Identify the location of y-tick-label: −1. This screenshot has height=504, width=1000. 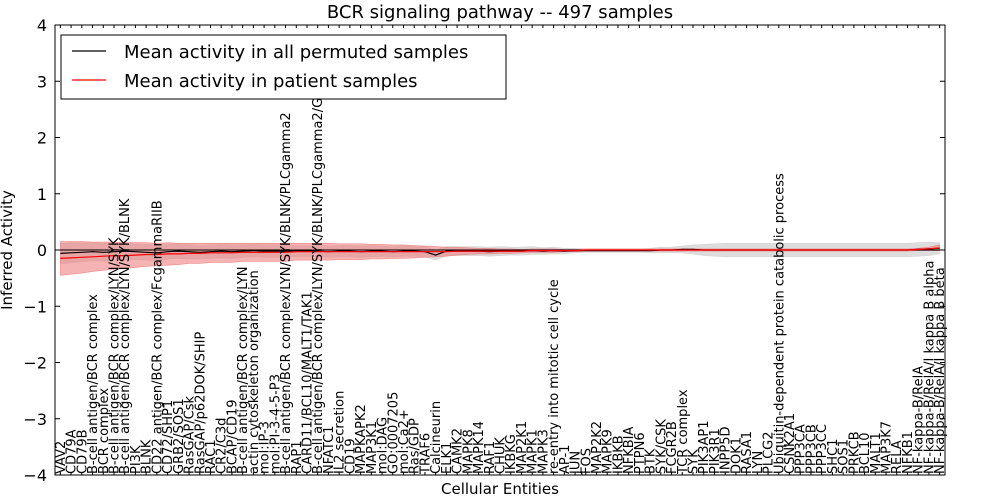
(35, 306).